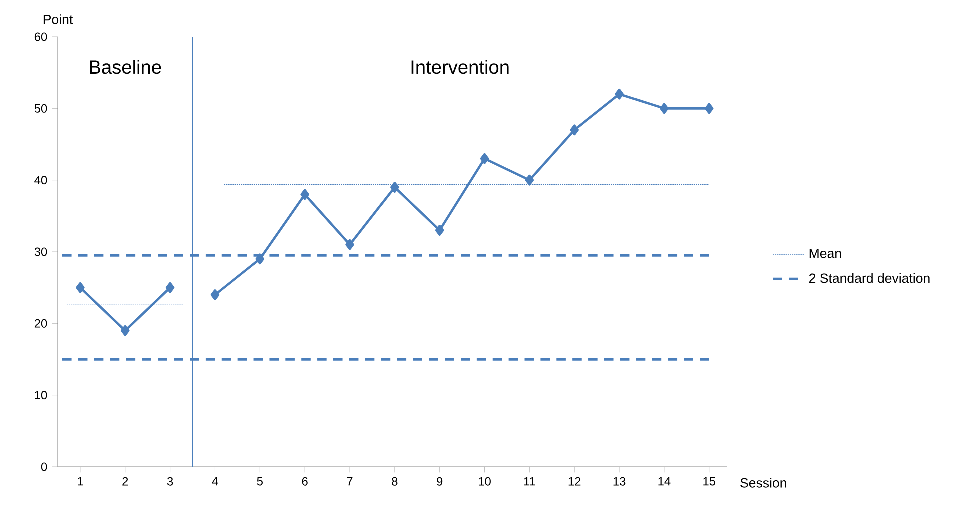  What do you see at coordinates (574, 481) in the screenshot?
I see `x-tick-label: 12` at bounding box center [574, 481].